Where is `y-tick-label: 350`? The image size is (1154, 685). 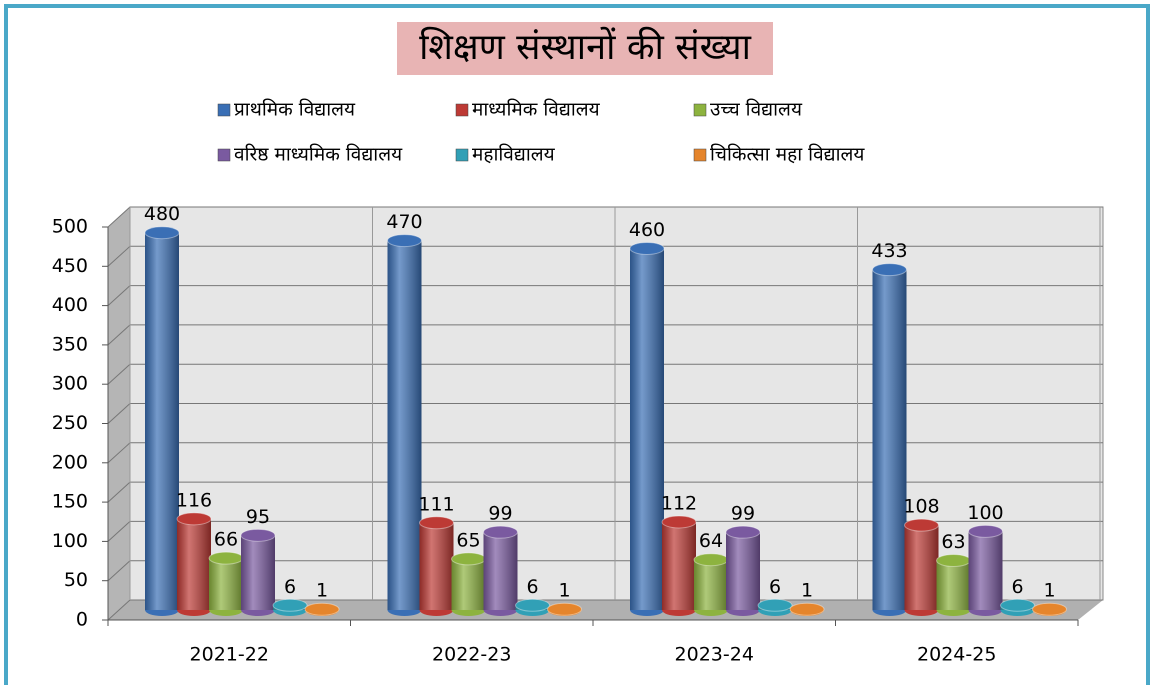 y-tick-label: 350 is located at coordinates (70, 344).